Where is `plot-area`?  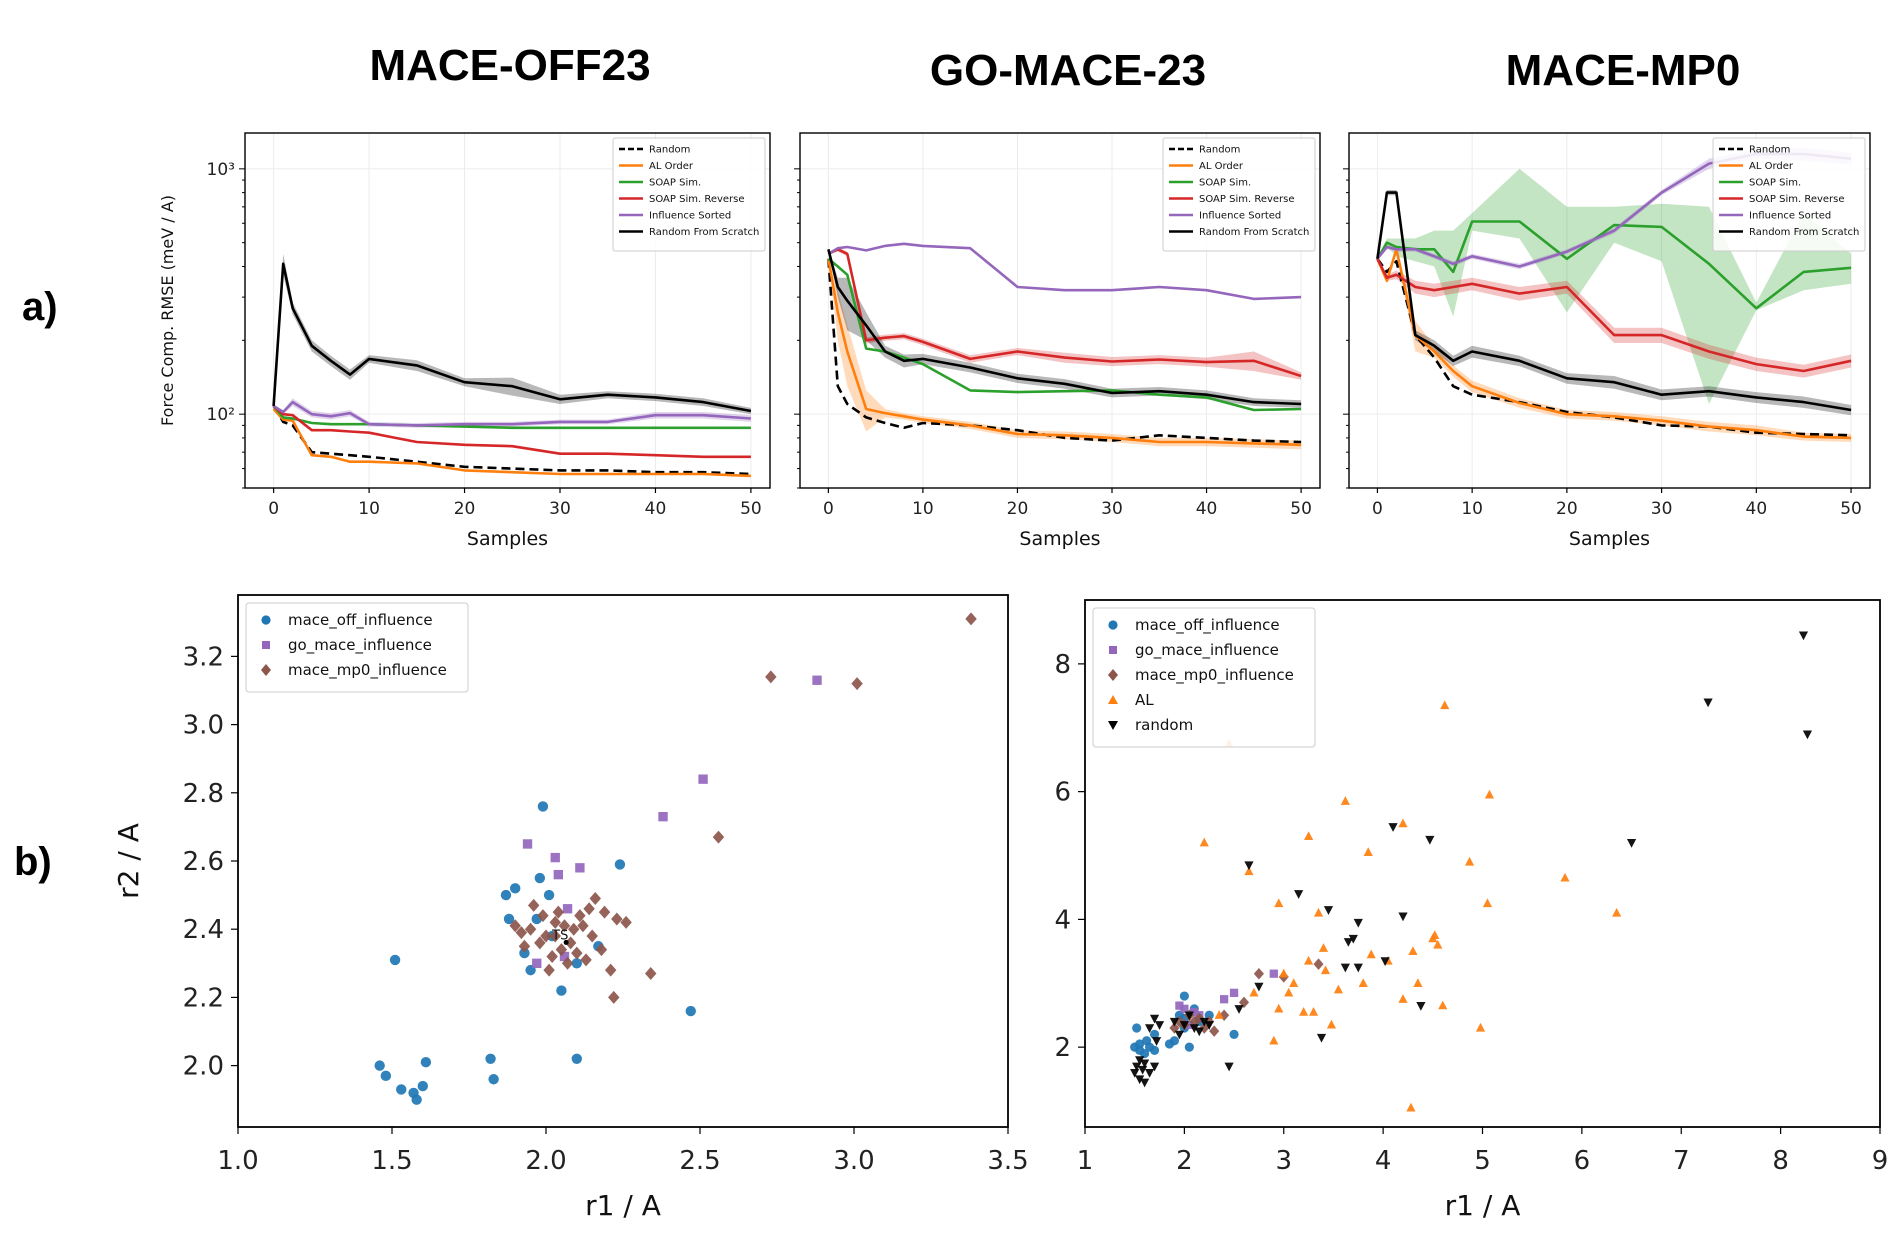 plot-area is located at coordinates (512, 365).